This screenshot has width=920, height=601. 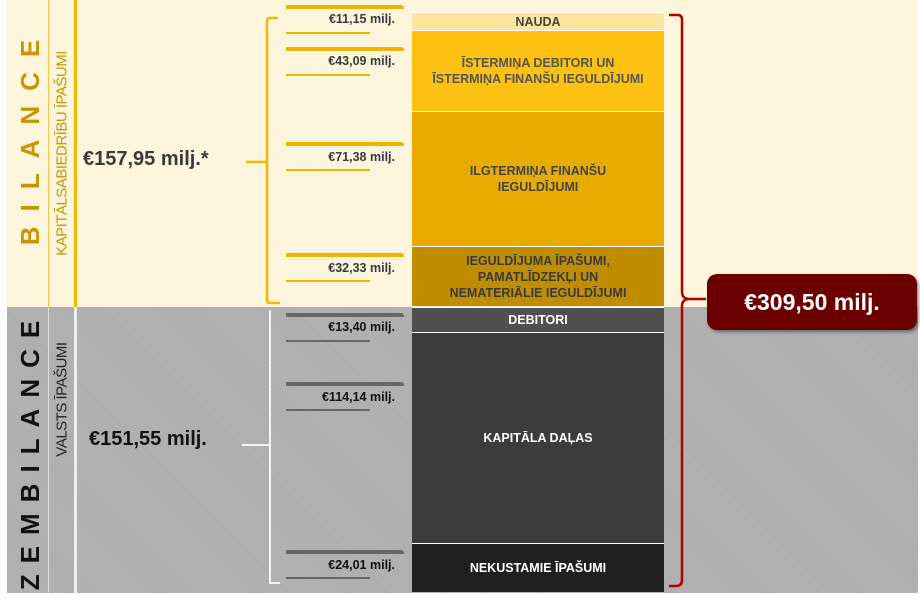 I want to click on balance-subtitle: KAPITĀLSABIEDRĪBU ĪPAŠUMI, so click(x=62, y=153).